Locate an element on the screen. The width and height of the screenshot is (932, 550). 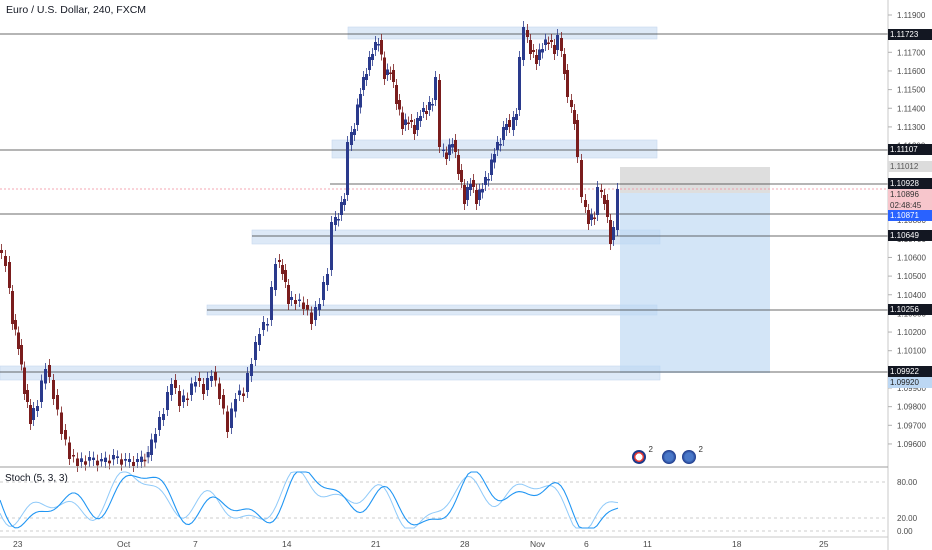
flag-icon: 2 is located at coordinates (642, 454).